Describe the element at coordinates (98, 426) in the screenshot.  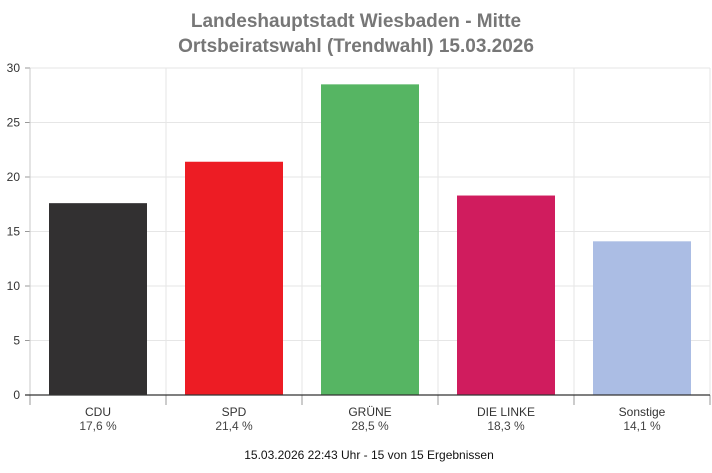
I see `value-label: 17,6 %` at that location.